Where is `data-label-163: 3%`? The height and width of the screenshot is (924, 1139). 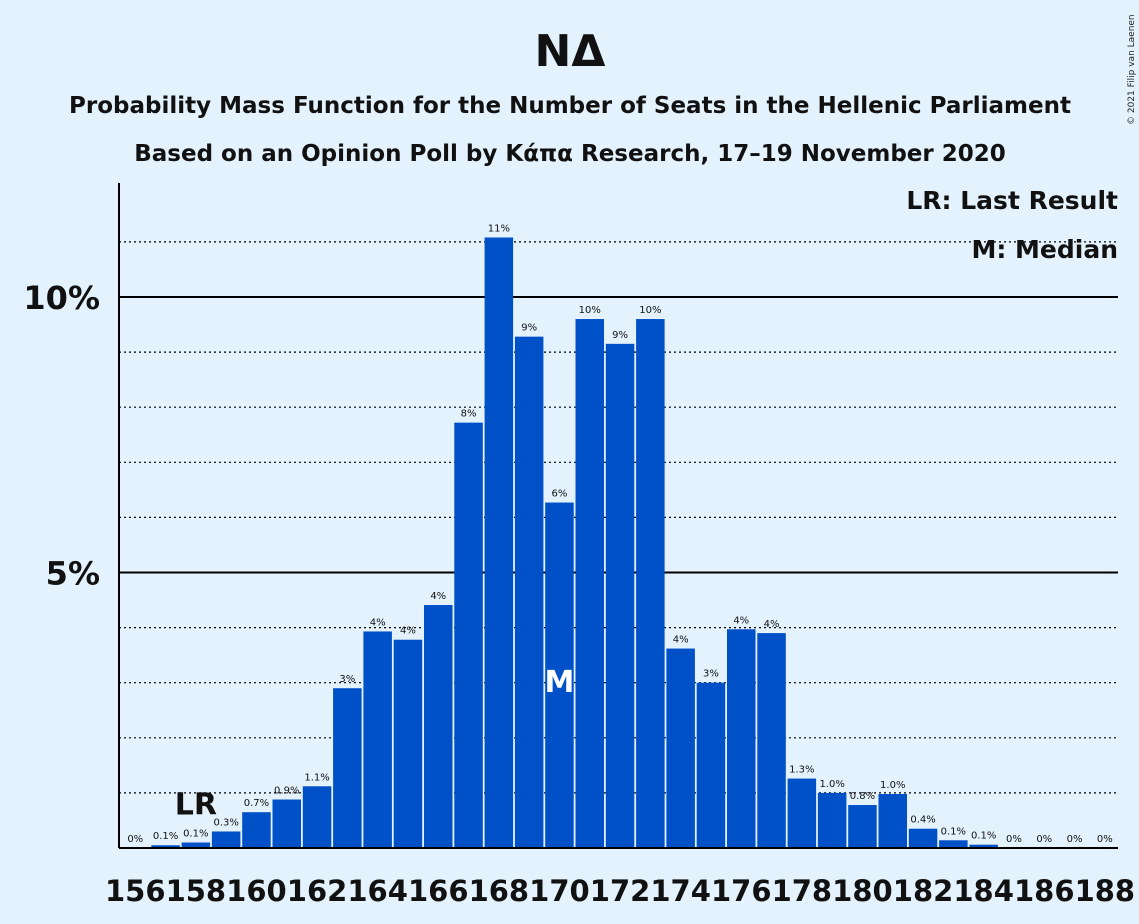 data-label-163: 3% is located at coordinates (347, 679).